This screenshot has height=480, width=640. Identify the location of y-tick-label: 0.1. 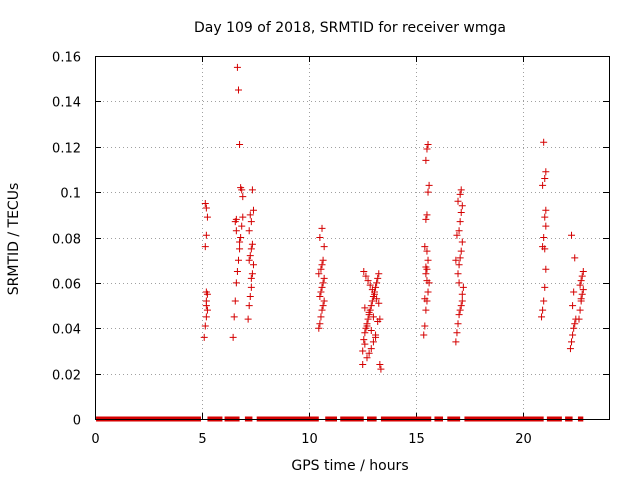
(70, 194).